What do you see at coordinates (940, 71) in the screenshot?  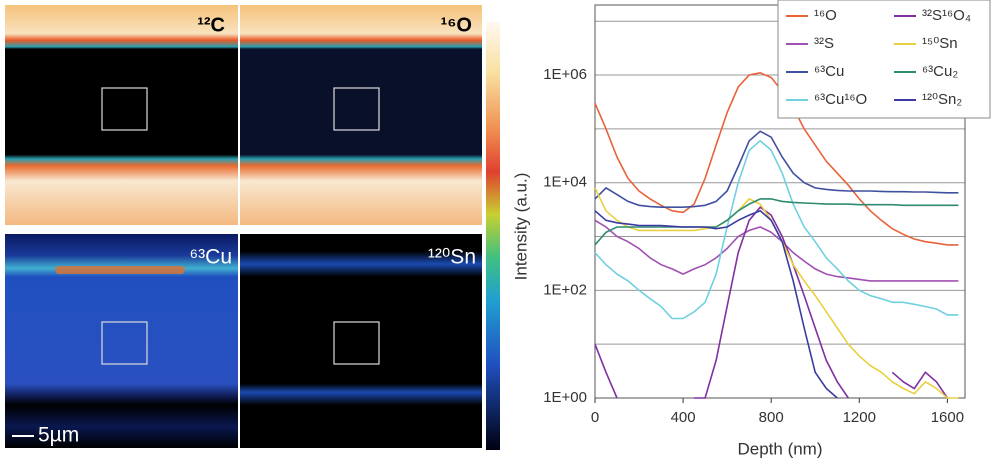 I see `legend-label: ⁶³Cu₂` at bounding box center [940, 71].